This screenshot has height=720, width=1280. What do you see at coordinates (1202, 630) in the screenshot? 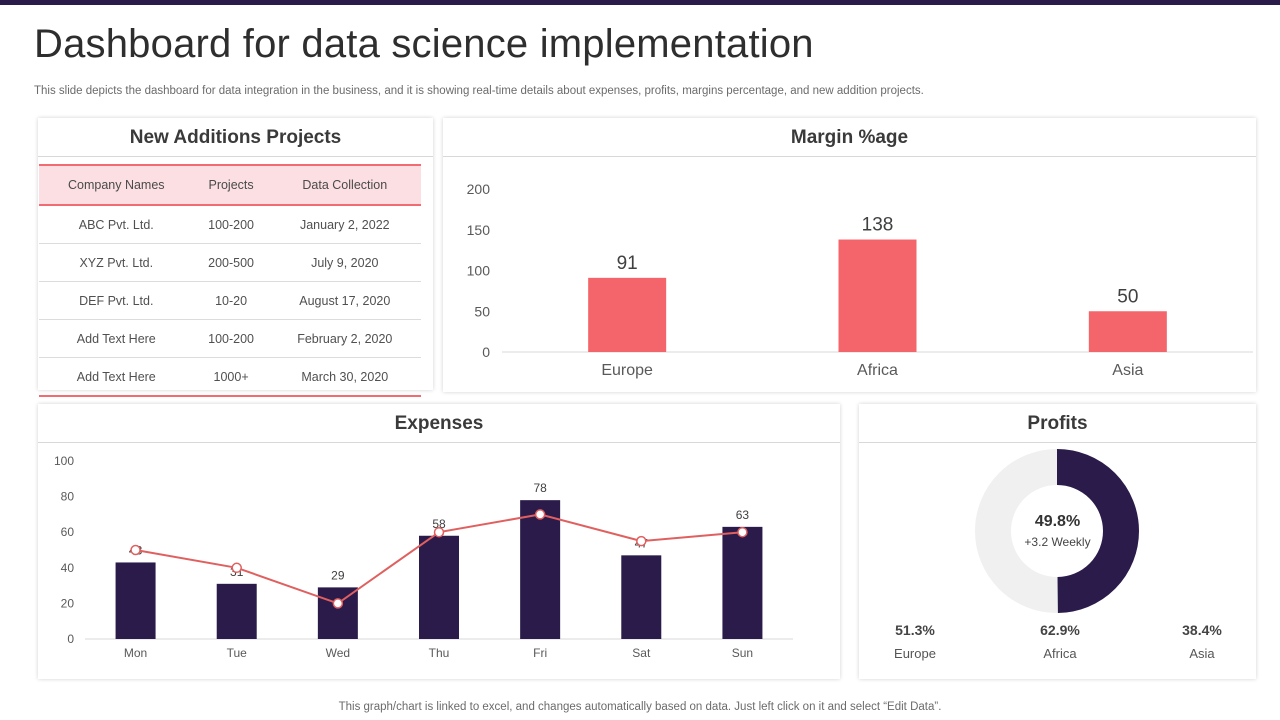
I see `region-asia-value: 38.4%` at bounding box center [1202, 630].